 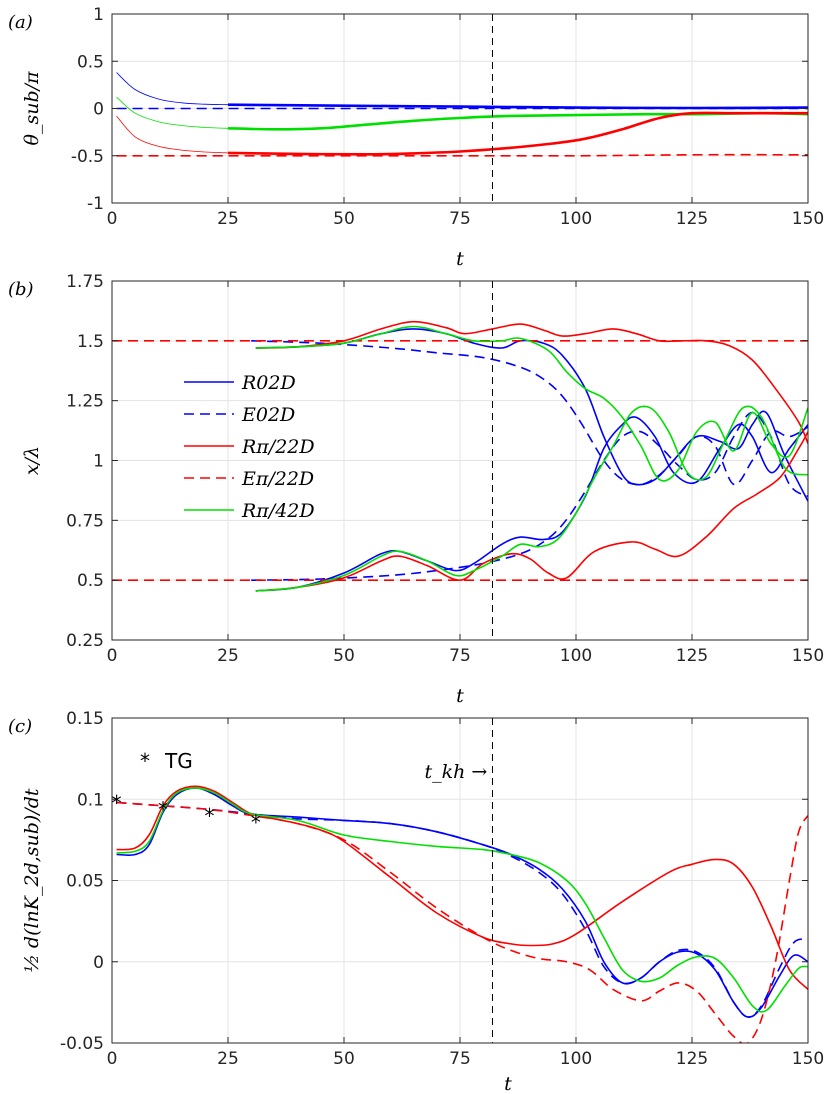 What do you see at coordinates (85, 882) in the screenshot?
I see `y-tick-label: 0.05` at bounding box center [85, 882].